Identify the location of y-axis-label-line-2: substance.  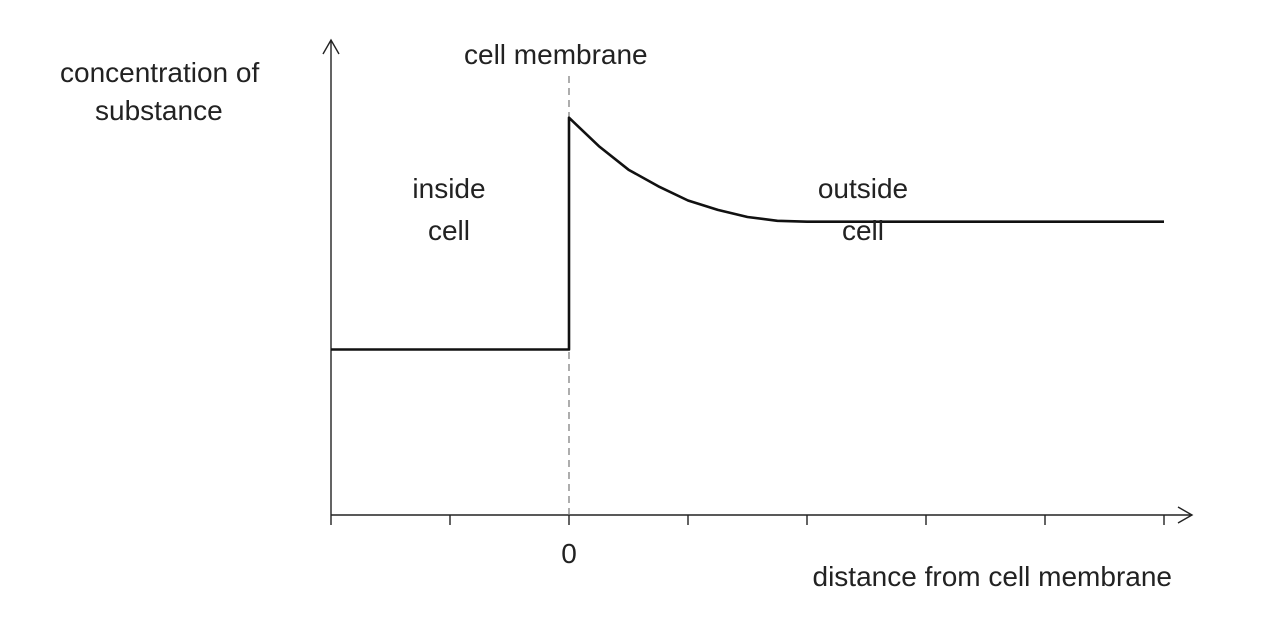
(159, 110).